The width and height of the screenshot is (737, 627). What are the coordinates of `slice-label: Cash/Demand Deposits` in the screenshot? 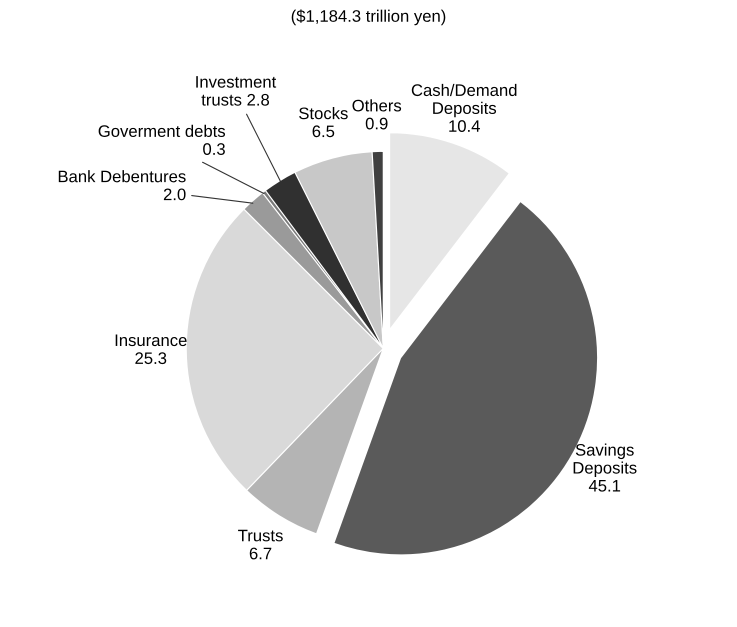 It's located at (464, 101).